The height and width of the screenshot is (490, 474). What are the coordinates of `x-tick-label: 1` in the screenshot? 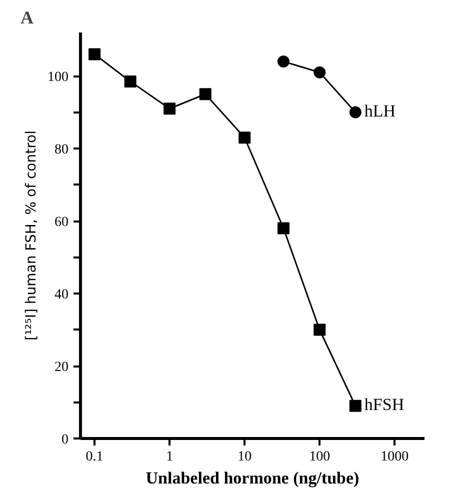 It's located at (170, 457).